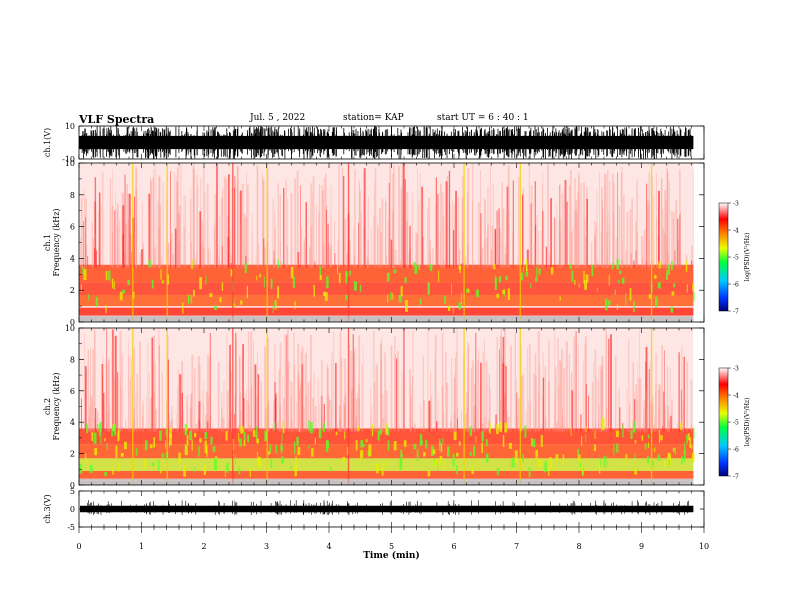 The height and width of the screenshot is (612, 792). I want to click on ch1-spectrogram-ytick-label-6: 6, so click(72, 227).